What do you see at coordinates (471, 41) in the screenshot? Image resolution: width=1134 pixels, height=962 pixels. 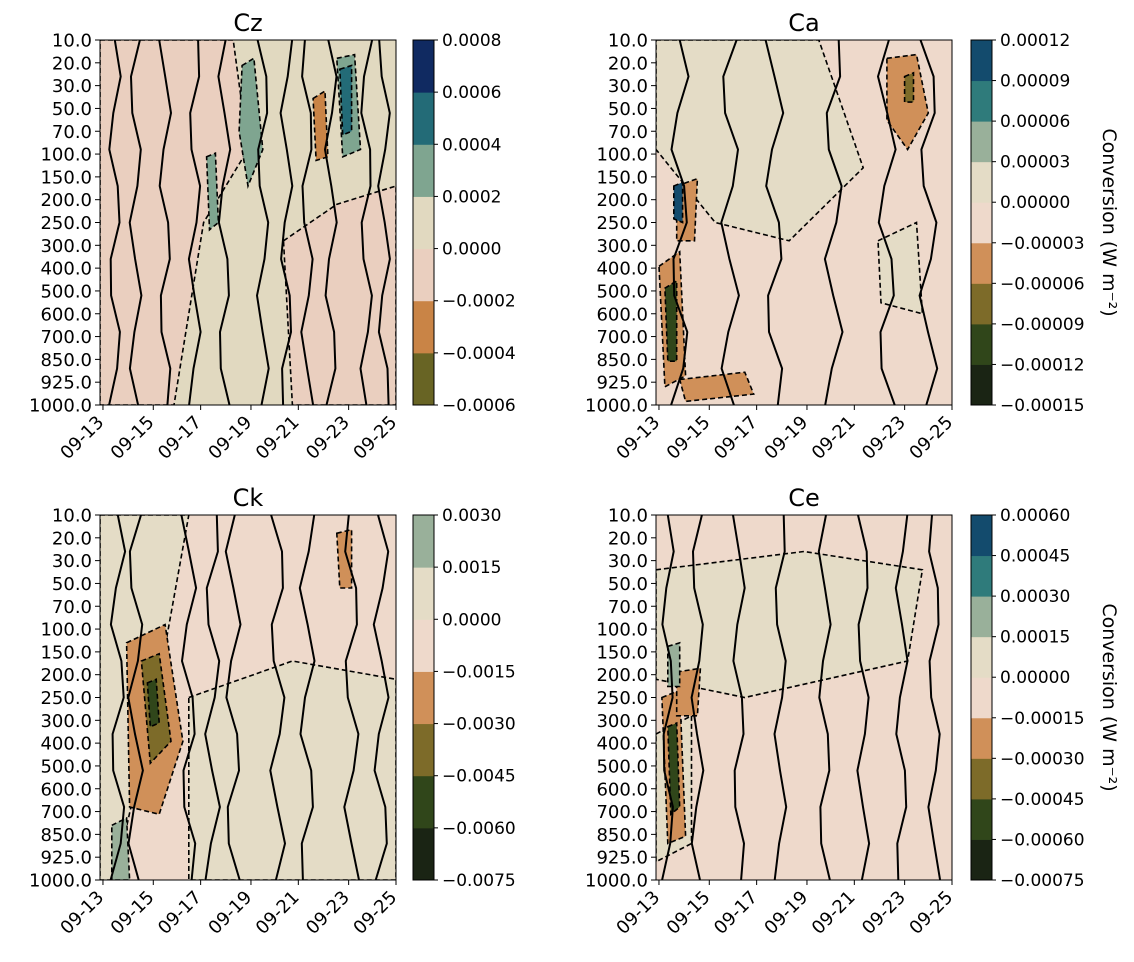 I see `colorbar-tick-label: 0.0008` at bounding box center [471, 41].